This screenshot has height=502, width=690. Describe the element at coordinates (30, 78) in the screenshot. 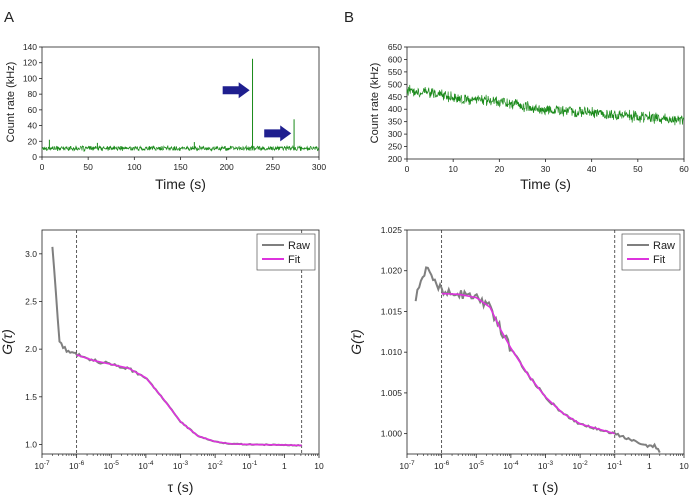

I see `y-tick-label: 100` at that location.